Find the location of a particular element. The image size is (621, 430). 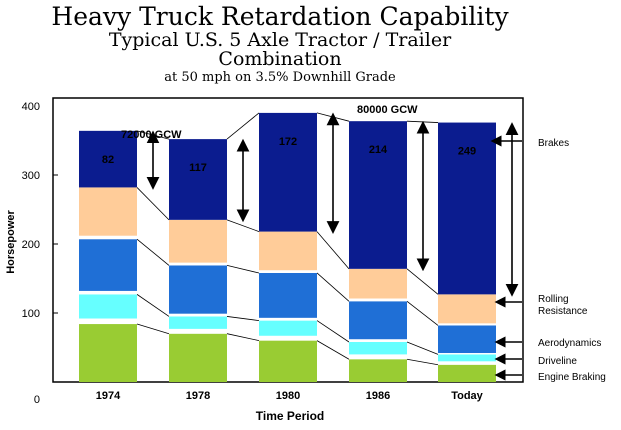

bar-value-label: 249 is located at coordinates (467, 152).